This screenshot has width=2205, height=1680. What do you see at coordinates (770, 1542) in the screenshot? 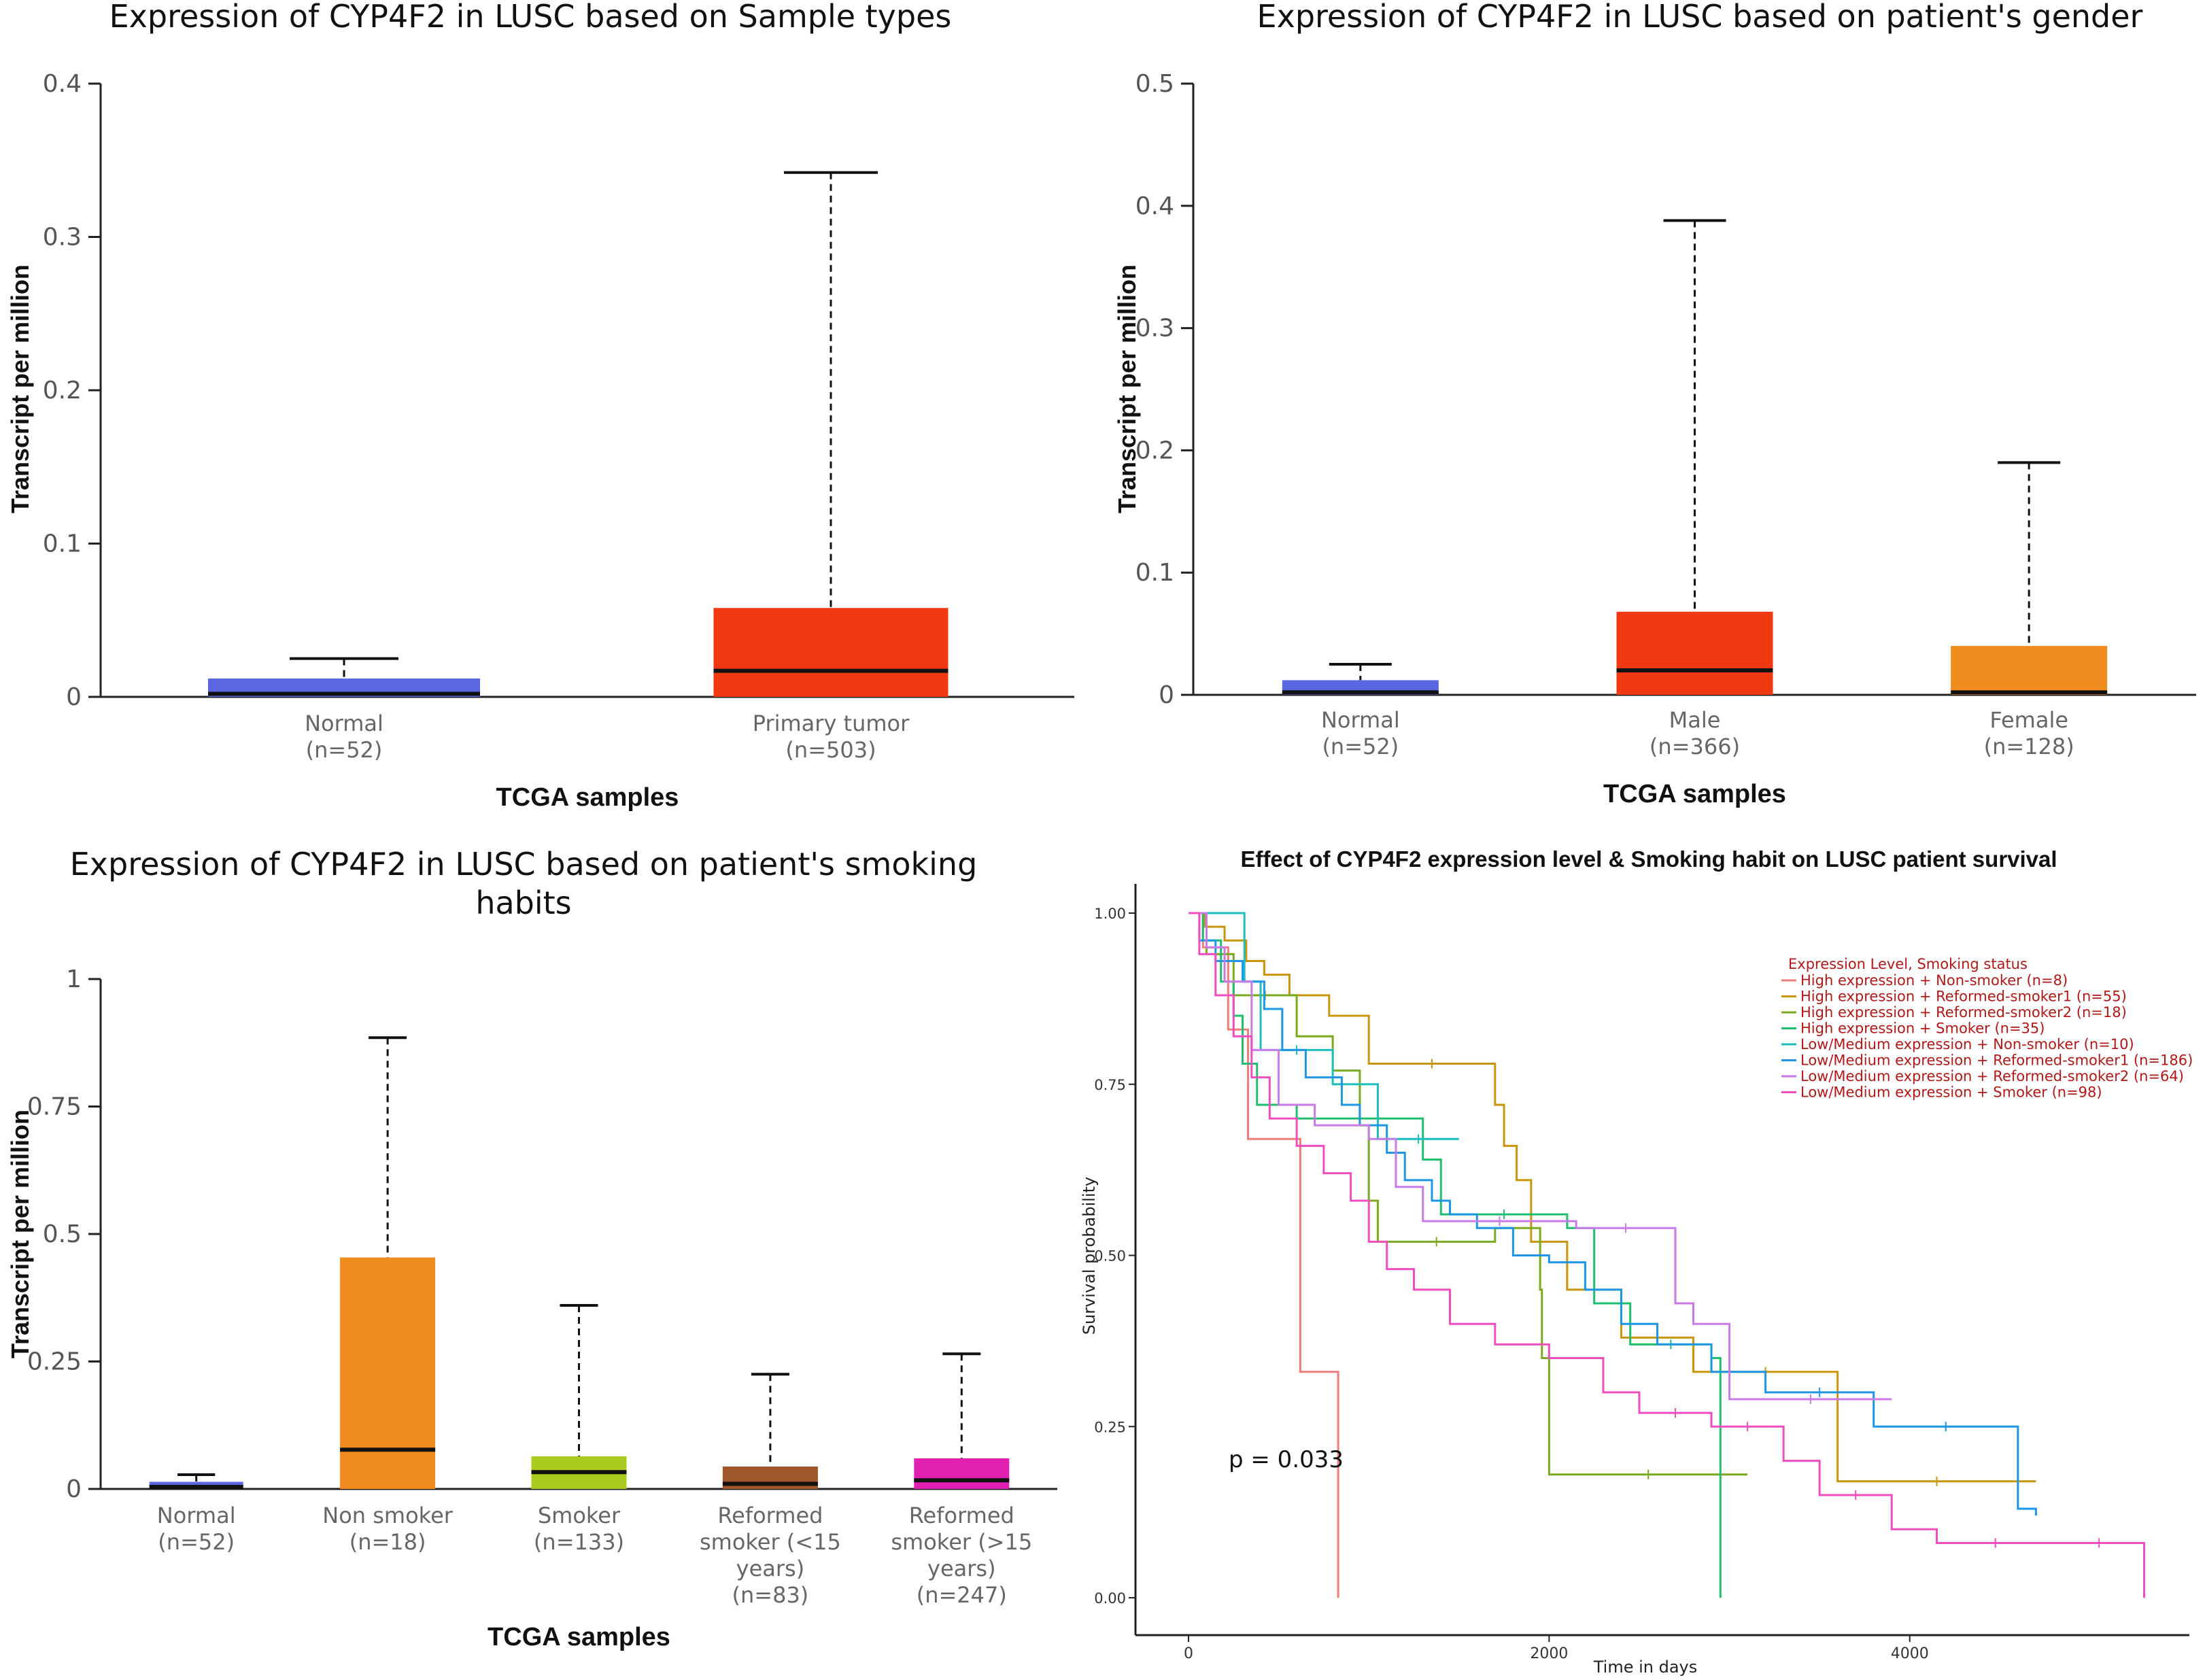
I see `category-label: smoker (<15` at bounding box center [770, 1542].